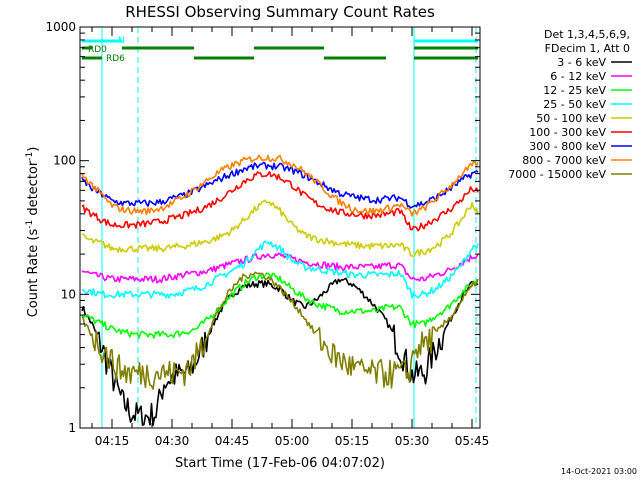  Describe the element at coordinates (571, 118) in the screenshot. I see `legend-label: 50 - 100 keV` at that location.